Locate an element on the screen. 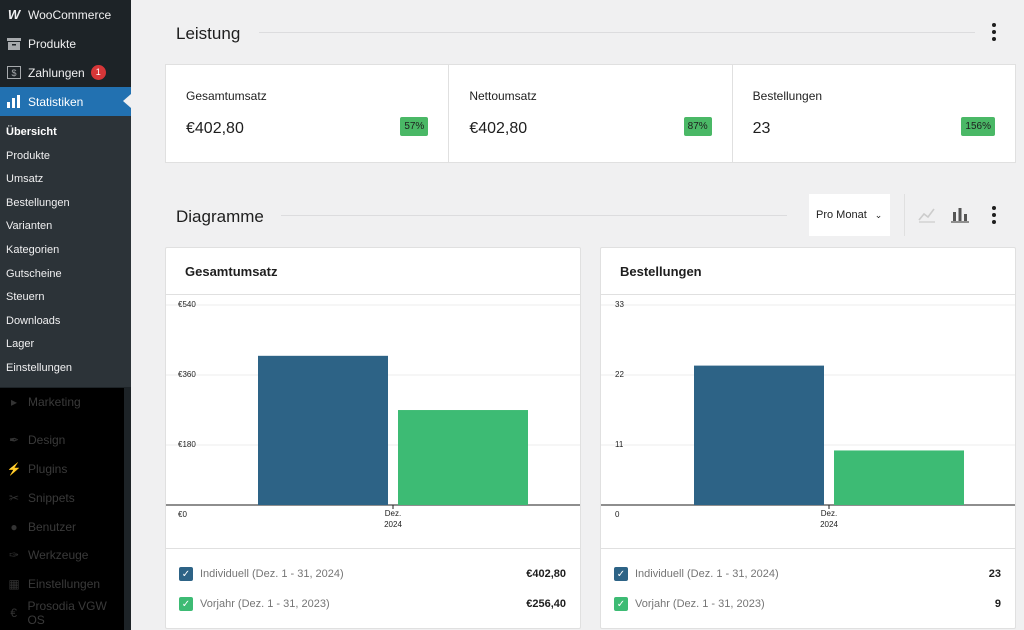 The height and width of the screenshot is (630, 1024). submenu-einstellungen: Einstellungen is located at coordinates (39, 367).